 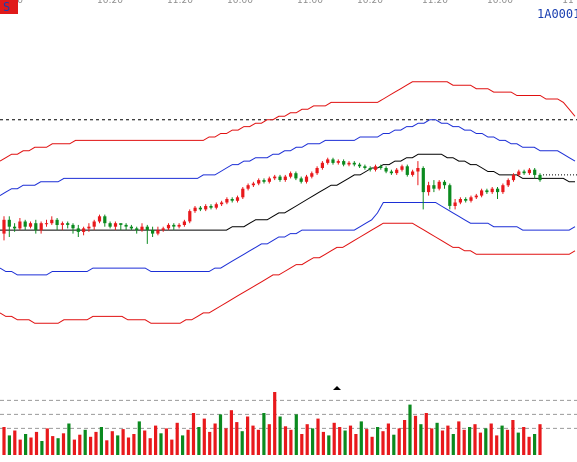 I want to click on instrument-code: 1A0001, so click(x=557, y=14).